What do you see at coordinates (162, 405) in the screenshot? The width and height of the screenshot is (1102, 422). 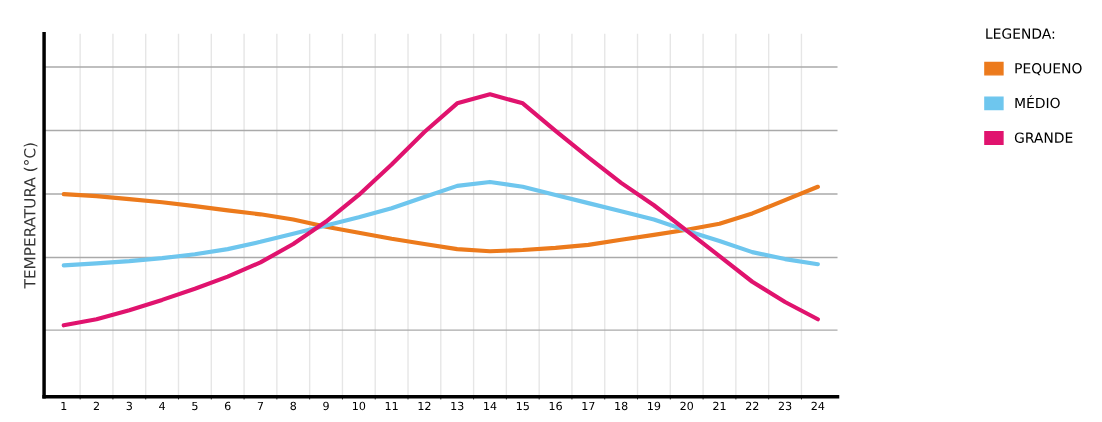 I see `x-tick-label: 4` at bounding box center [162, 405].